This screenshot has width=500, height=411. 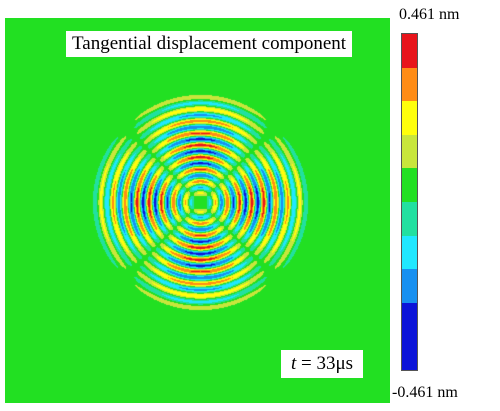 What do you see at coordinates (209, 44) in the screenshot?
I see `chart-title: Tangential displacement component` at bounding box center [209, 44].